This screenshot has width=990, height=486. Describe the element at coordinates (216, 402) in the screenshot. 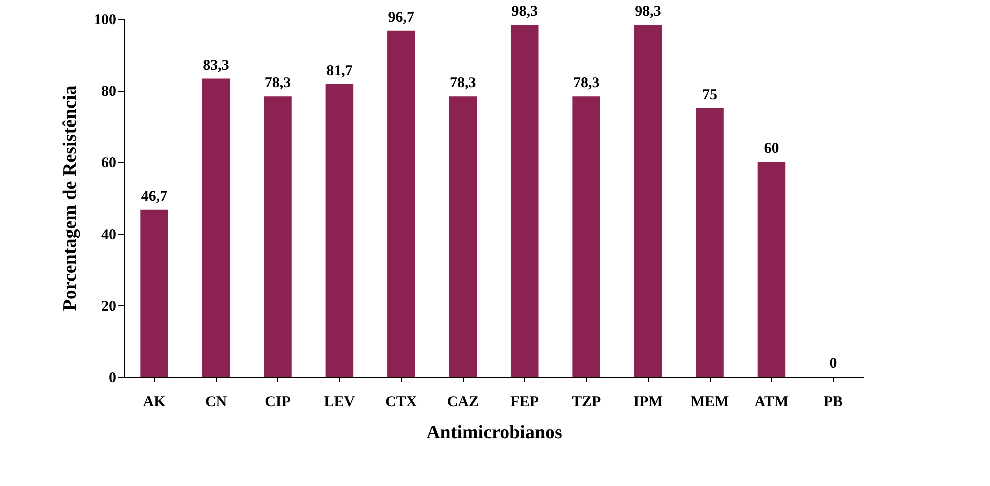

I see `x-tick-label: CN` at that location.